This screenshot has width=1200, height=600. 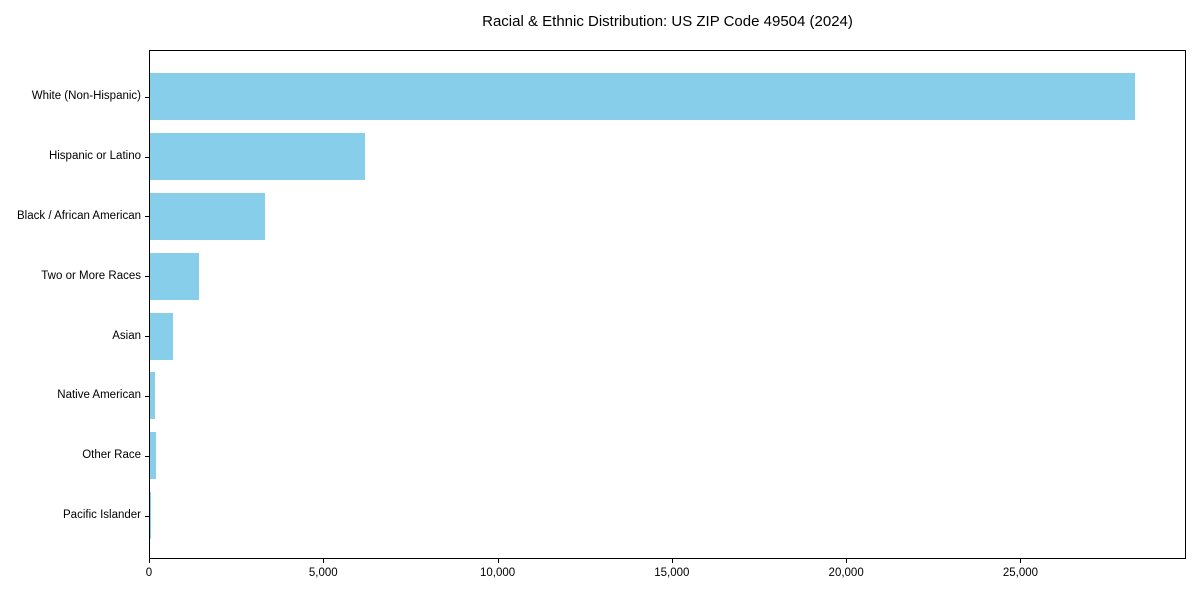 What do you see at coordinates (162, 336) in the screenshot?
I see `bar-asian` at bounding box center [162, 336].